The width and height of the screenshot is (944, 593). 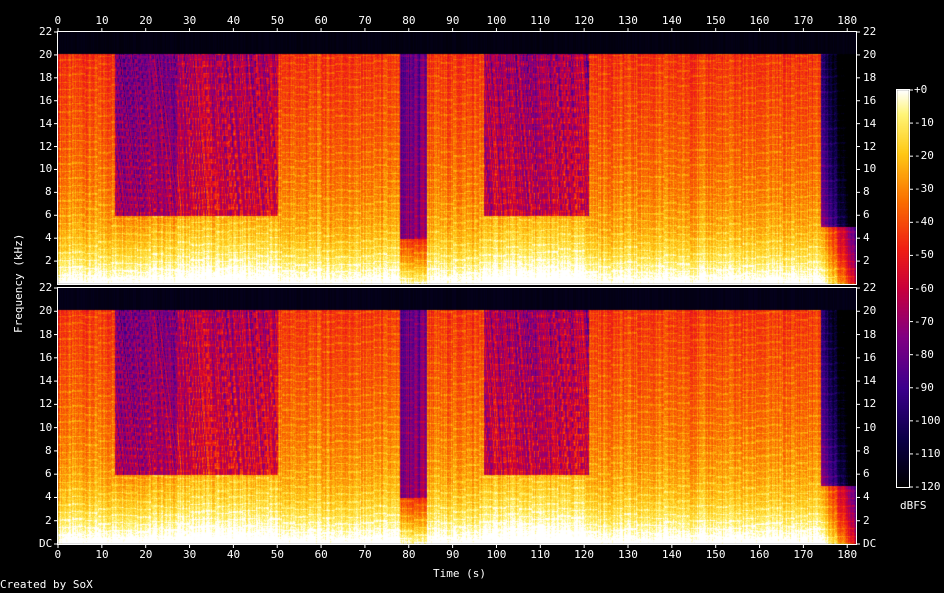 What do you see at coordinates (46, 287) in the screenshot?
I see `channel-2-y-tick-label-left: 22` at bounding box center [46, 287].